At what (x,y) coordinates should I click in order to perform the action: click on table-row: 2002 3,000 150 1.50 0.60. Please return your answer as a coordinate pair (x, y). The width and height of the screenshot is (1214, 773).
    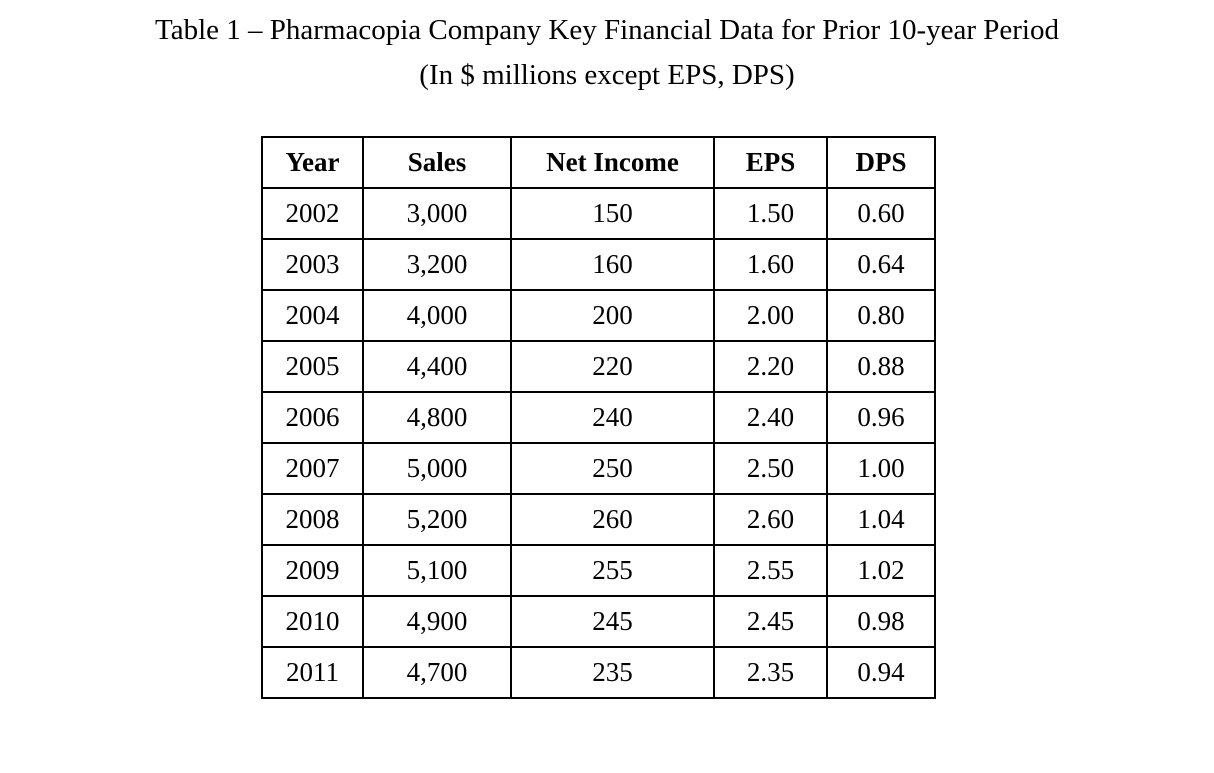
    Looking at the image, I should click on (598, 213).